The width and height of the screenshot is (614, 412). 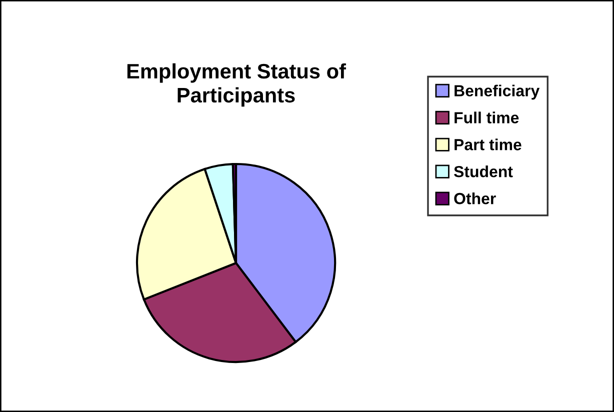 What do you see at coordinates (486, 118) in the screenshot?
I see `legend-label: Full time` at bounding box center [486, 118].